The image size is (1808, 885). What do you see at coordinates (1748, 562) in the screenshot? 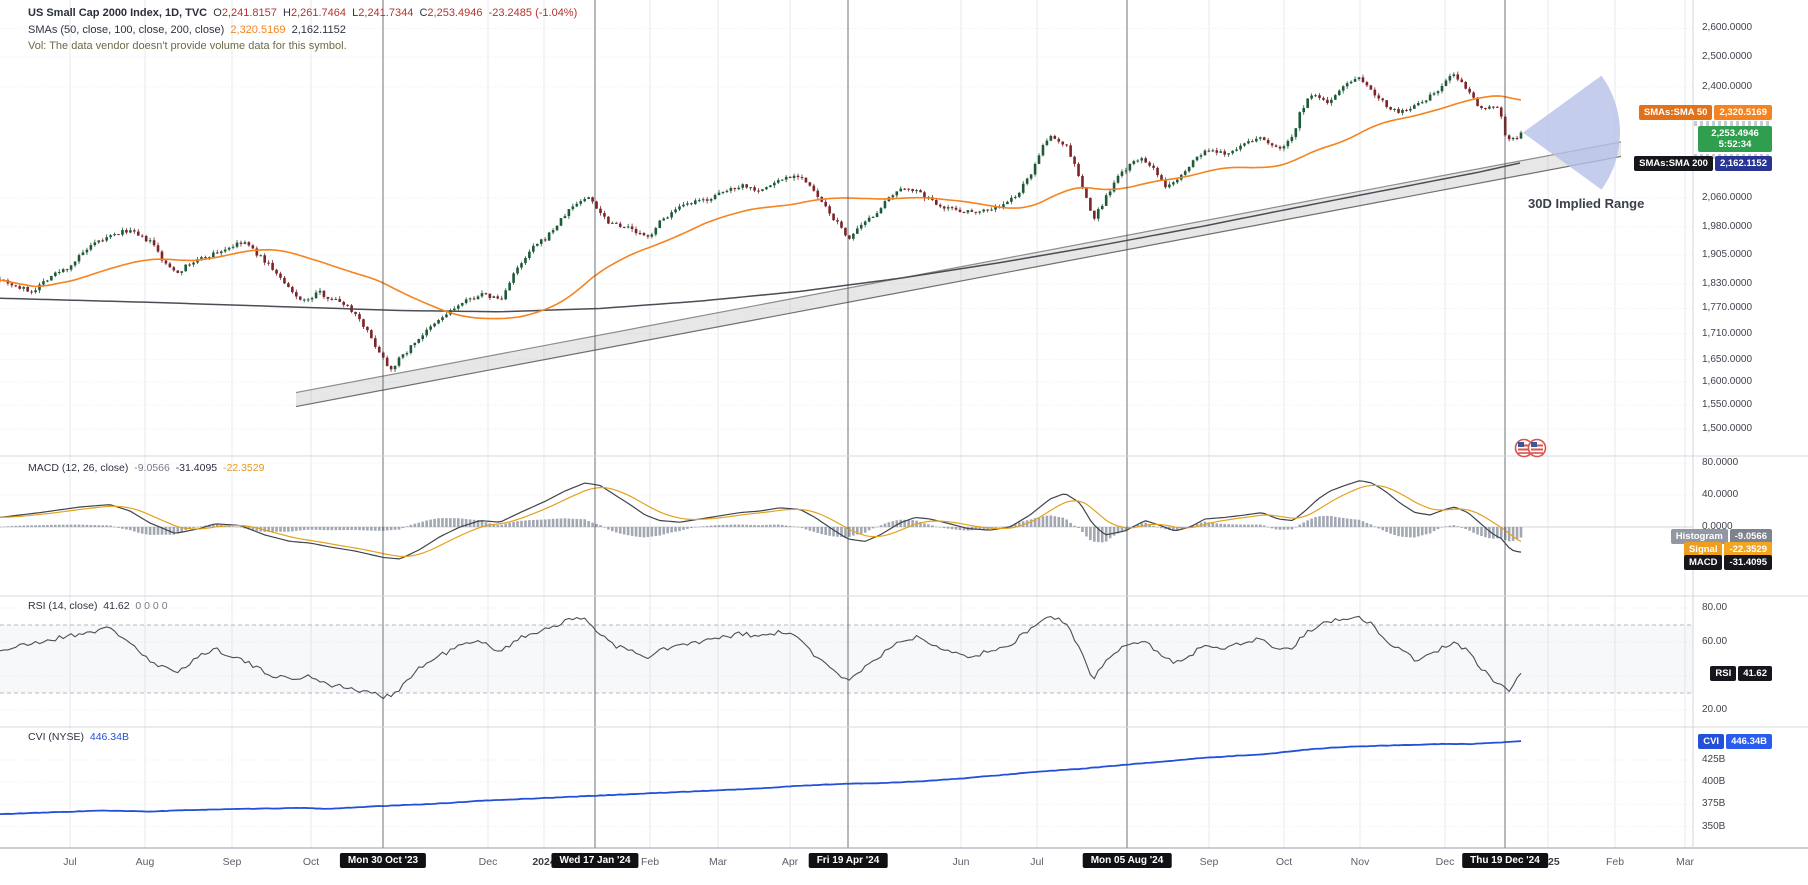
I see `macd-axis-label-value: -31.4095` at bounding box center [1748, 562].